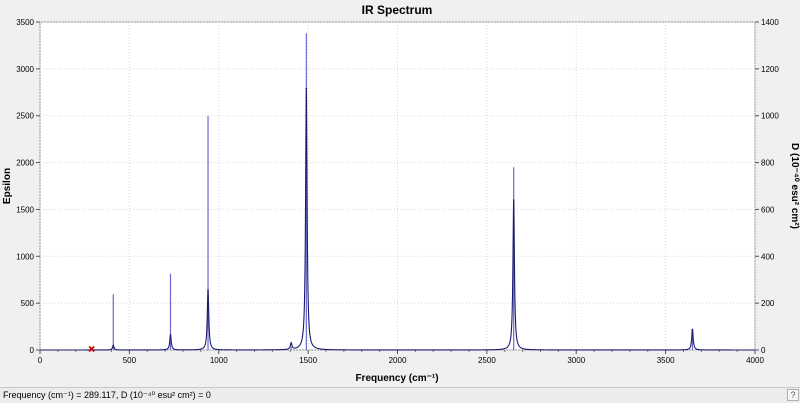 The image size is (800, 403). What do you see at coordinates (40, 360) in the screenshot?
I see `x-tick-label: 0` at bounding box center [40, 360].